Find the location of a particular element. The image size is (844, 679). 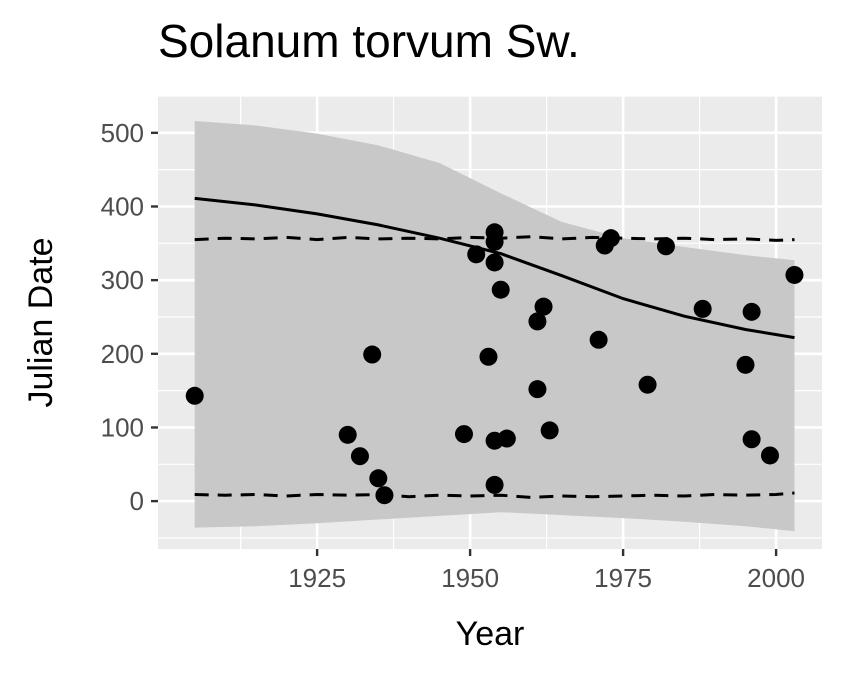

chart-title: Solanum torvum Sw. is located at coordinates (369, 41).